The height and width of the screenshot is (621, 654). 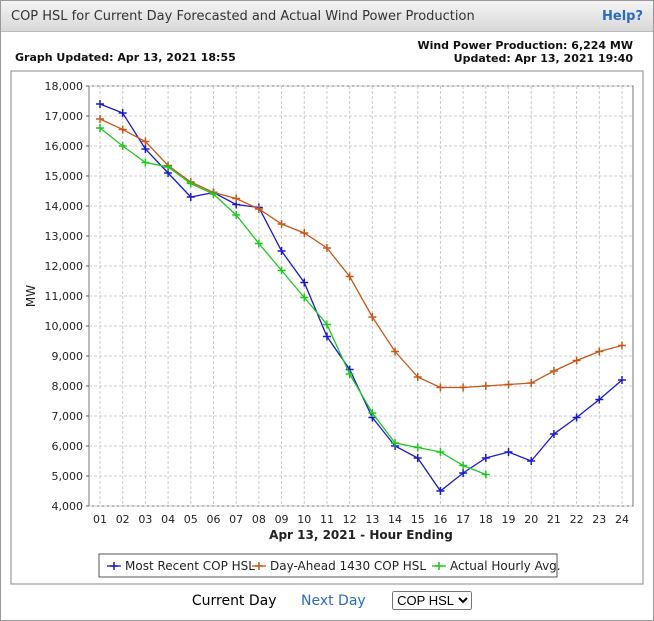 I want to click on series-select: COP HSL, so click(x=432, y=600).